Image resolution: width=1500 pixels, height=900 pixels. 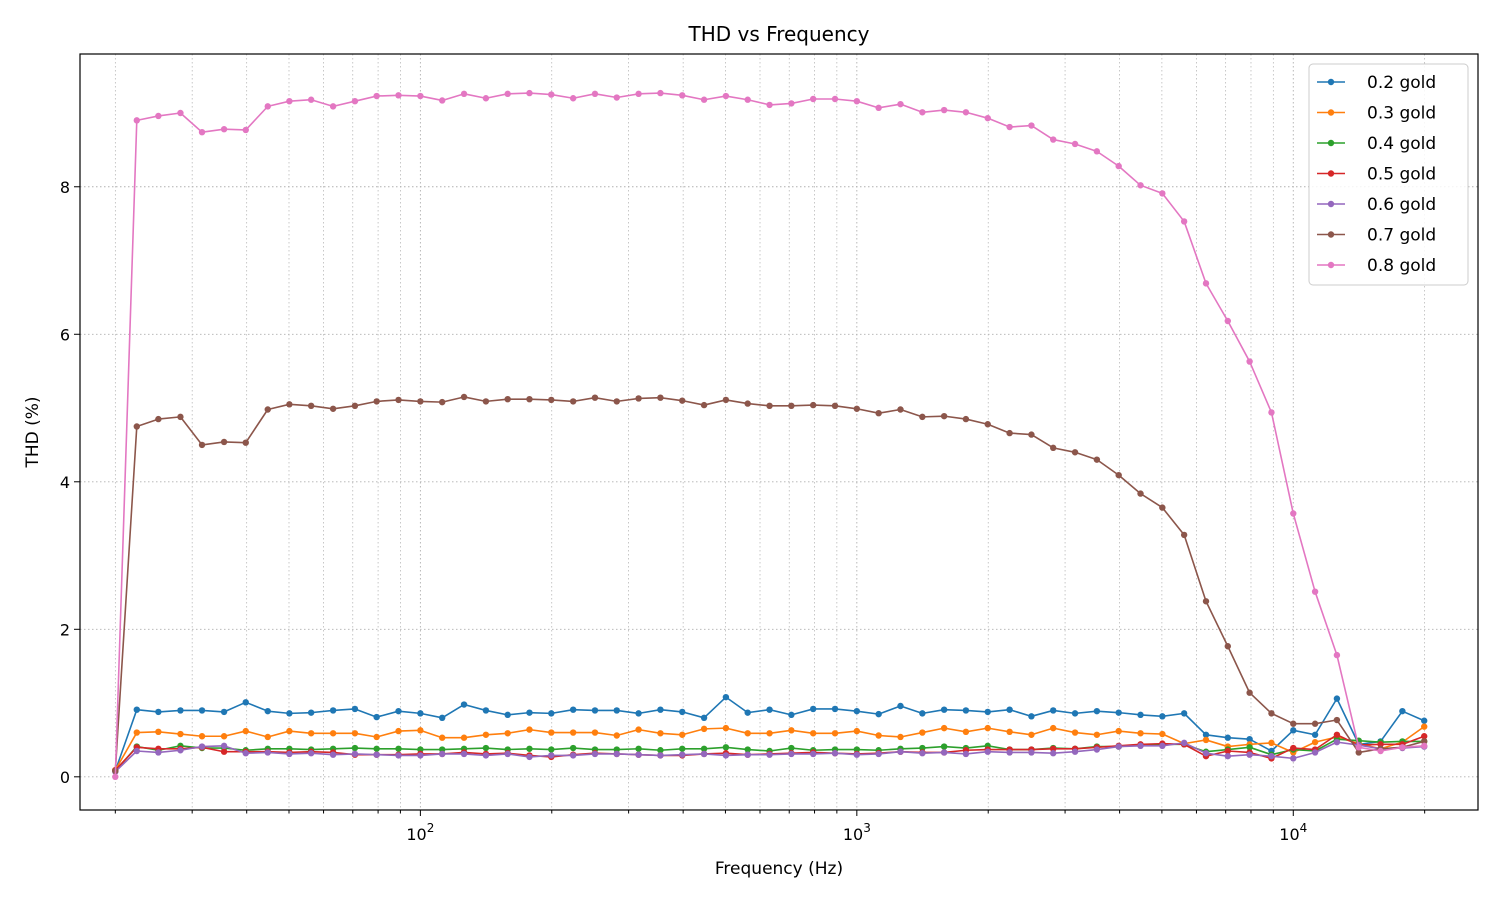 What do you see at coordinates (1401, 205) in the screenshot?
I see `legend-label: 0.6 gold` at bounding box center [1401, 205].